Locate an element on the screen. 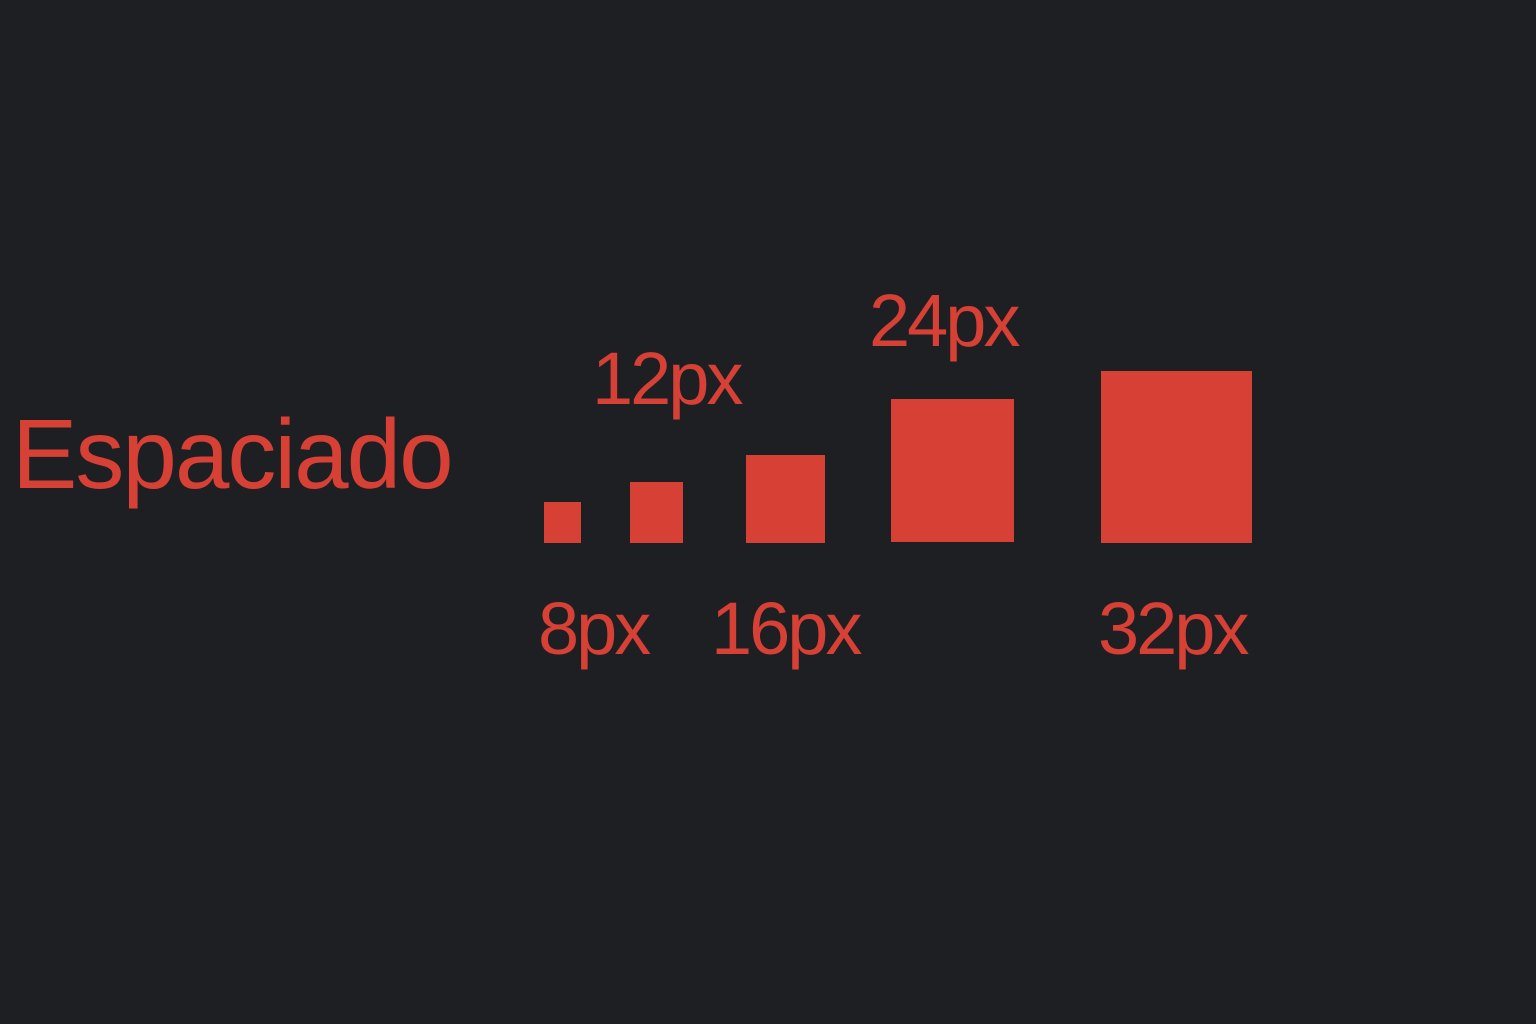 The height and width of the screenshot is (1024, 1536). spacing-label-32: 32px is located at coordinates (1173, 628).